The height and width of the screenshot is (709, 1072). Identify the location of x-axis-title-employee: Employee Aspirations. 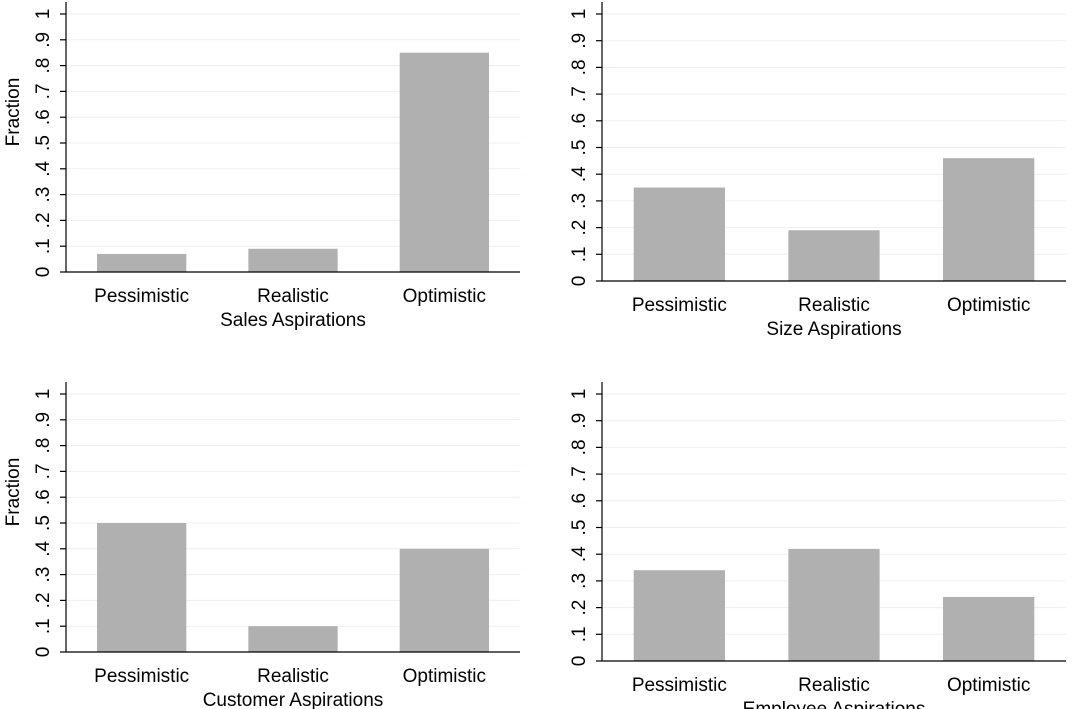
(834, 704).